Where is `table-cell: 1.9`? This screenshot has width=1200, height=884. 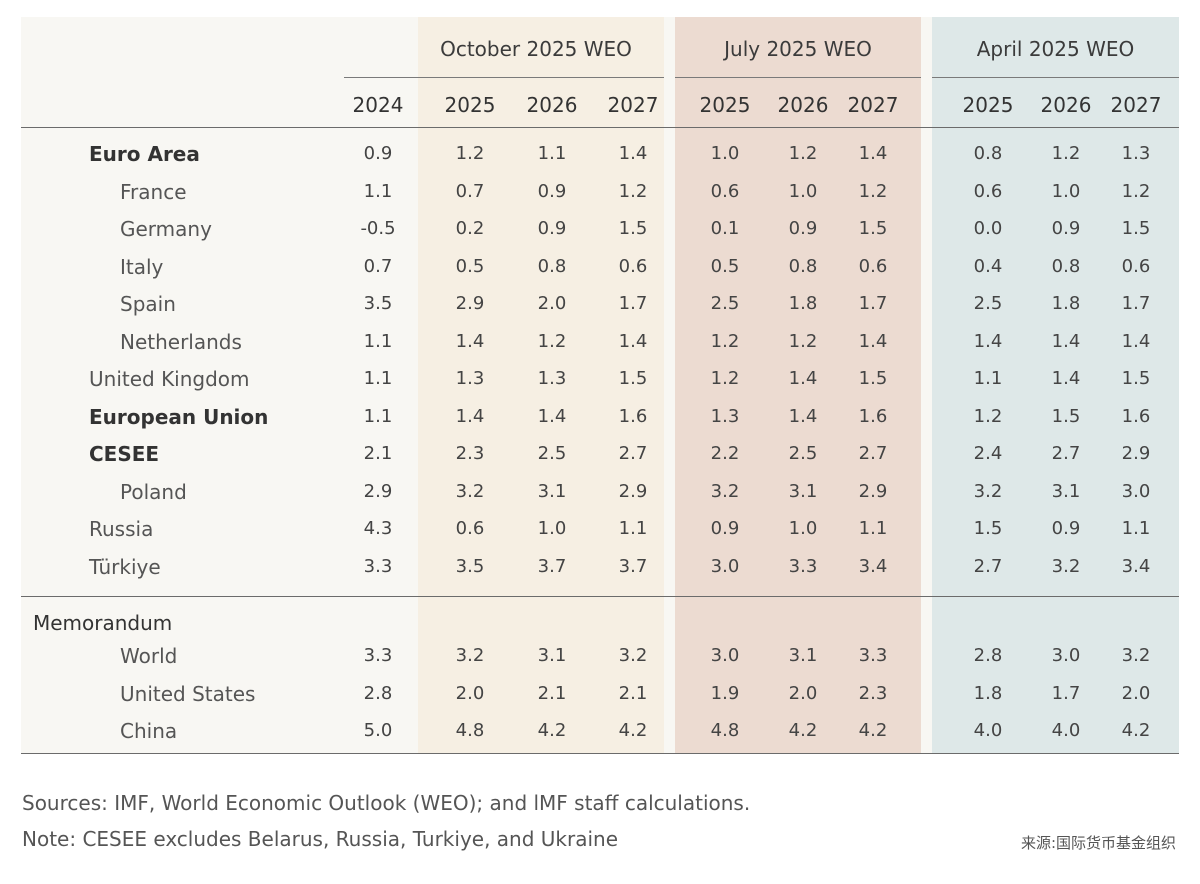
table-cell: 1.9 is located at coordinates (725, 693).